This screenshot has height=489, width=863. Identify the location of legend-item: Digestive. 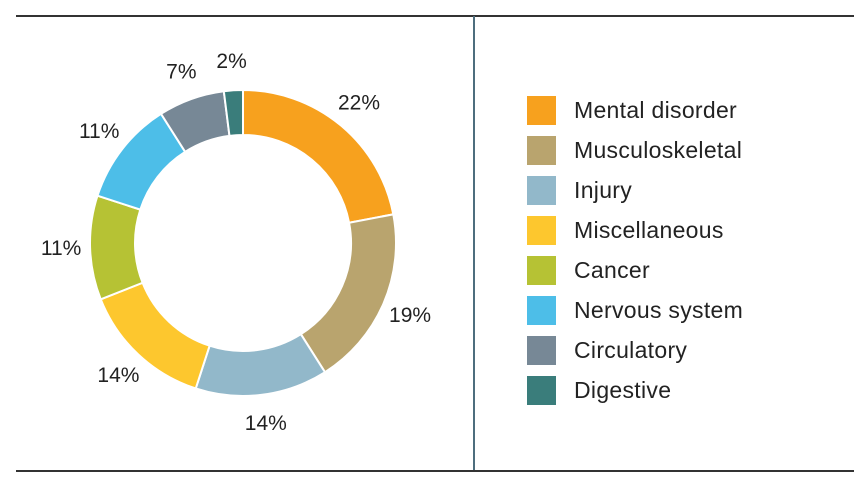
(635, 390).